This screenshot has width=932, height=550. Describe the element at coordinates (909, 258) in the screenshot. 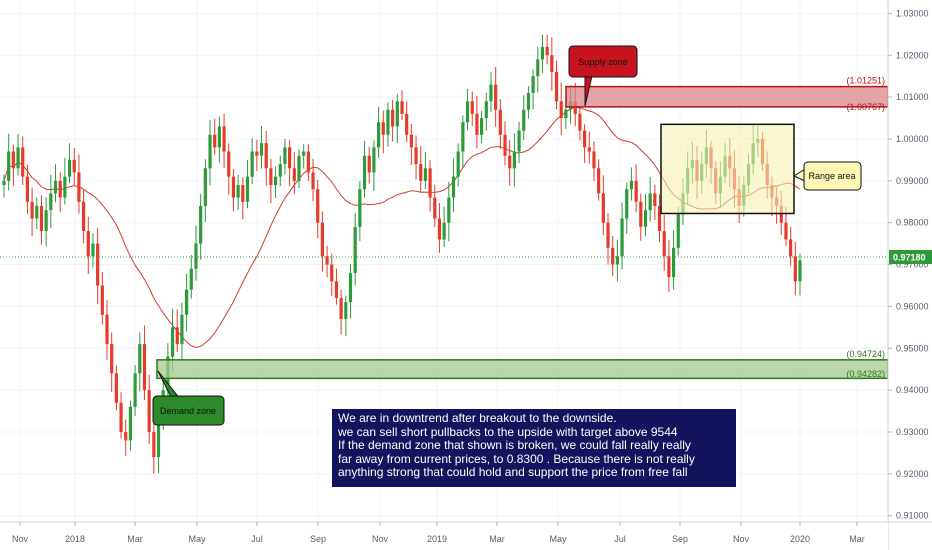

I see `last-price-label: 0.97180` at that location.